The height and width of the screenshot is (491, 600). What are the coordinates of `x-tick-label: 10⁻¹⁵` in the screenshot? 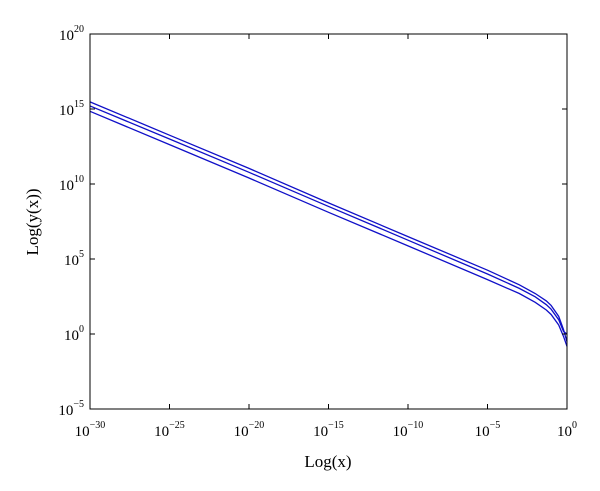 It's located at (328, 430).